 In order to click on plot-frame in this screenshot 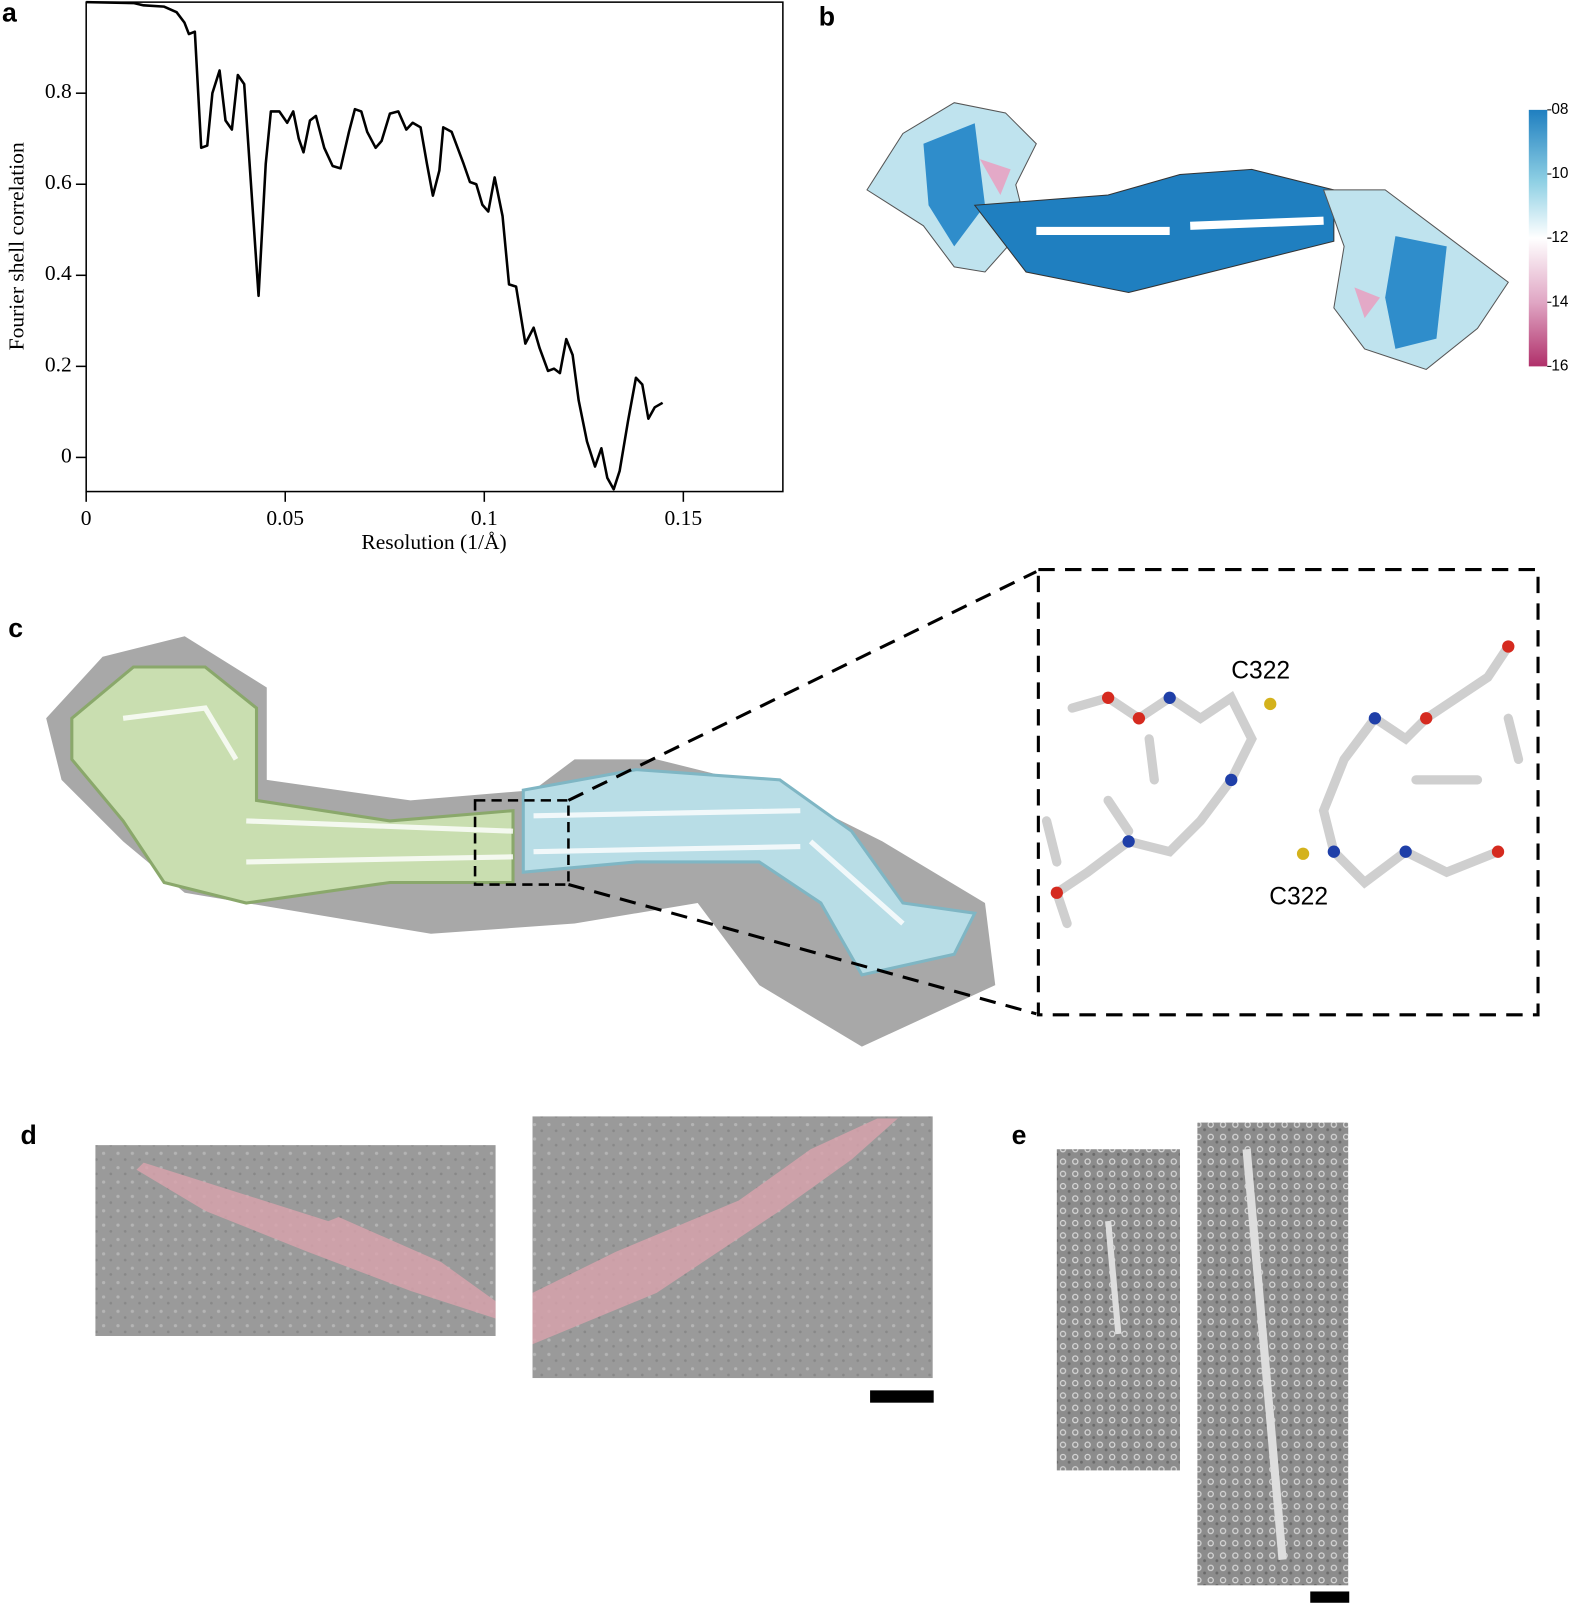, I will do `click(434, 247)`.